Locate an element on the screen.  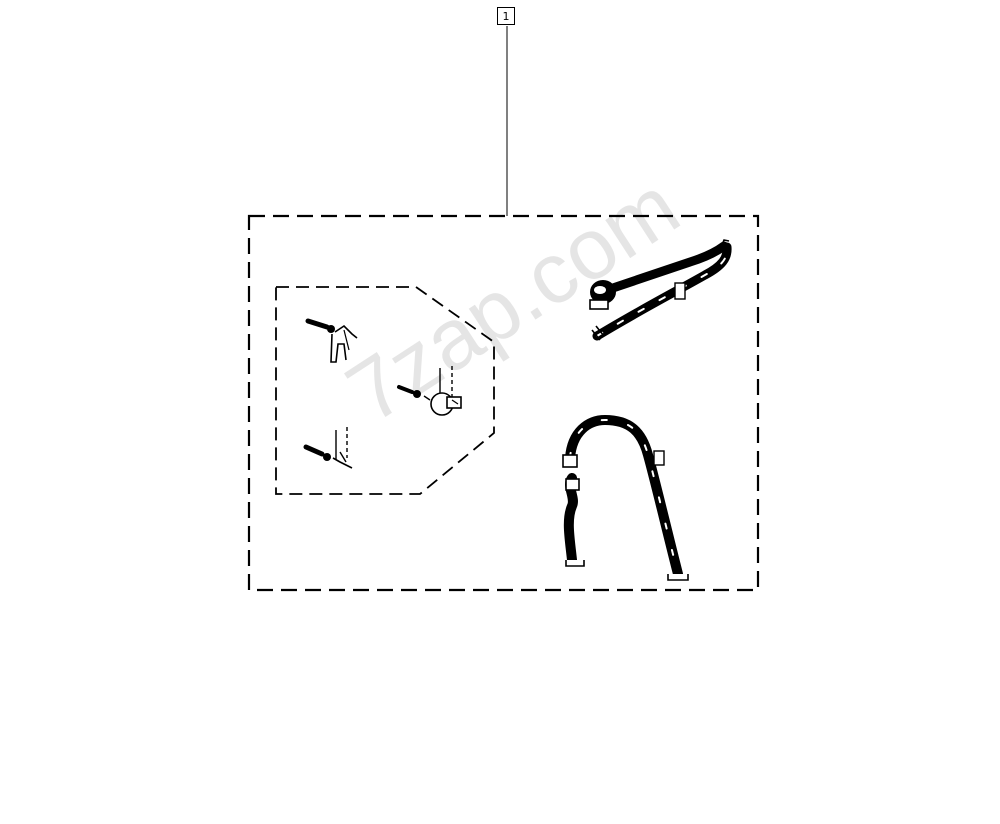
callout-1-label: 1 is located at coordinates (506, 16).